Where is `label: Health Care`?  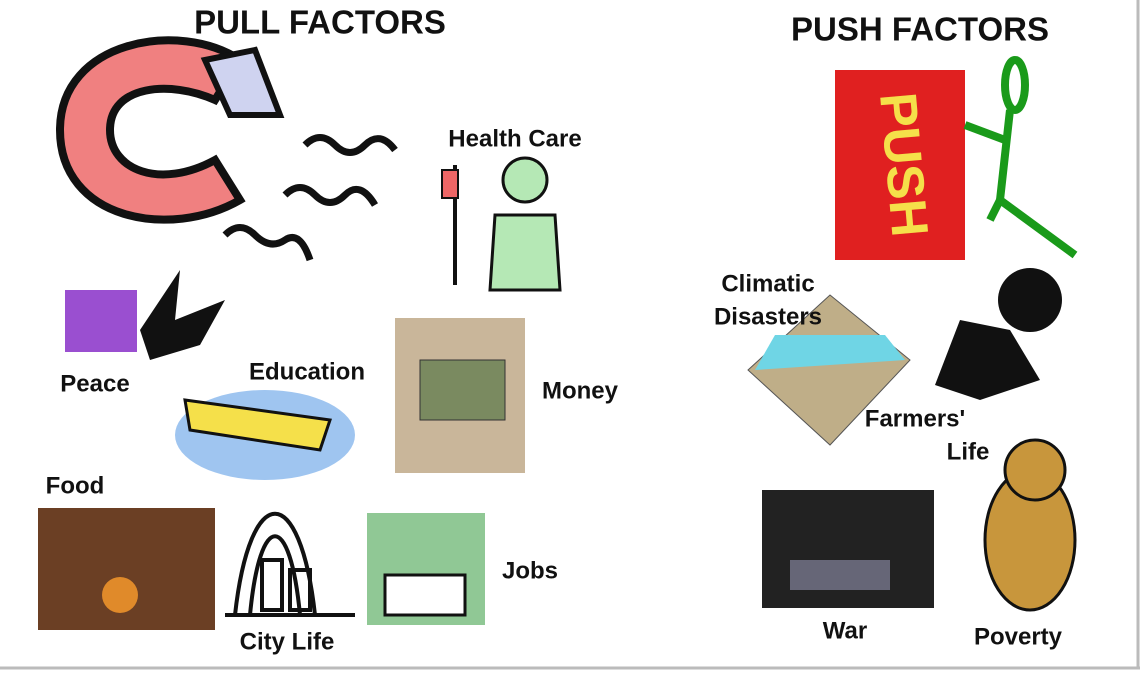 label: Health Care is located at coordinates (514, 138).